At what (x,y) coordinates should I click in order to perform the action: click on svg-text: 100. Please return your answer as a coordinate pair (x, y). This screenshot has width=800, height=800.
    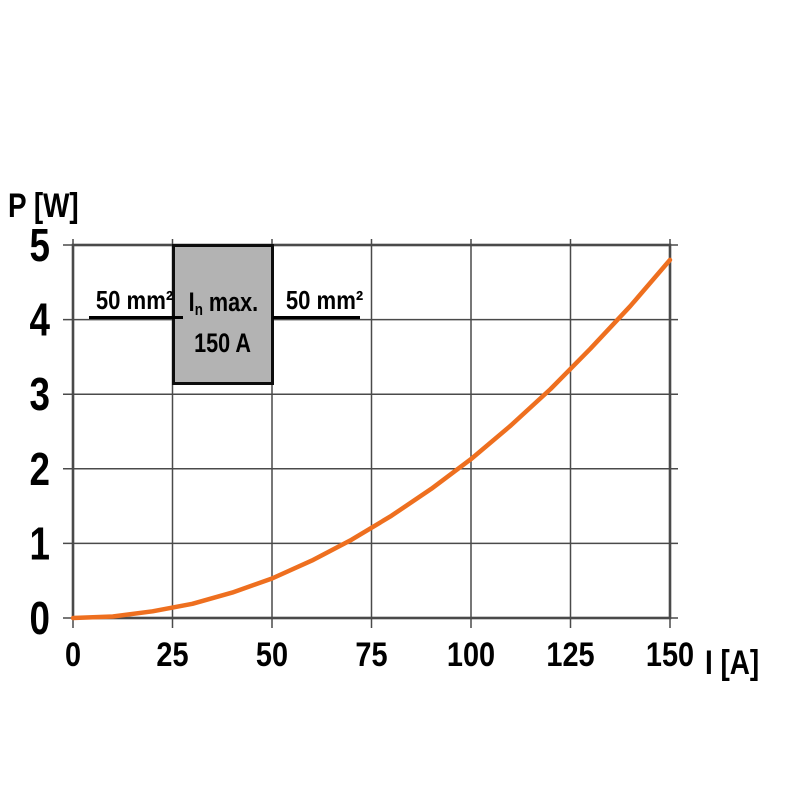
    Looking at the image, I should click on (471, 654).